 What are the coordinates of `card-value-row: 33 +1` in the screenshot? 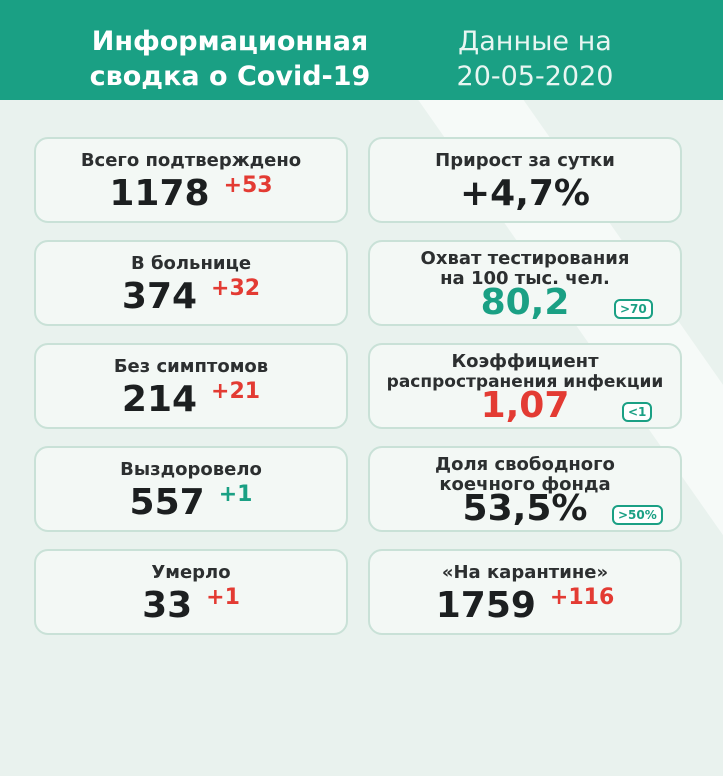 It's located at (191, 605).